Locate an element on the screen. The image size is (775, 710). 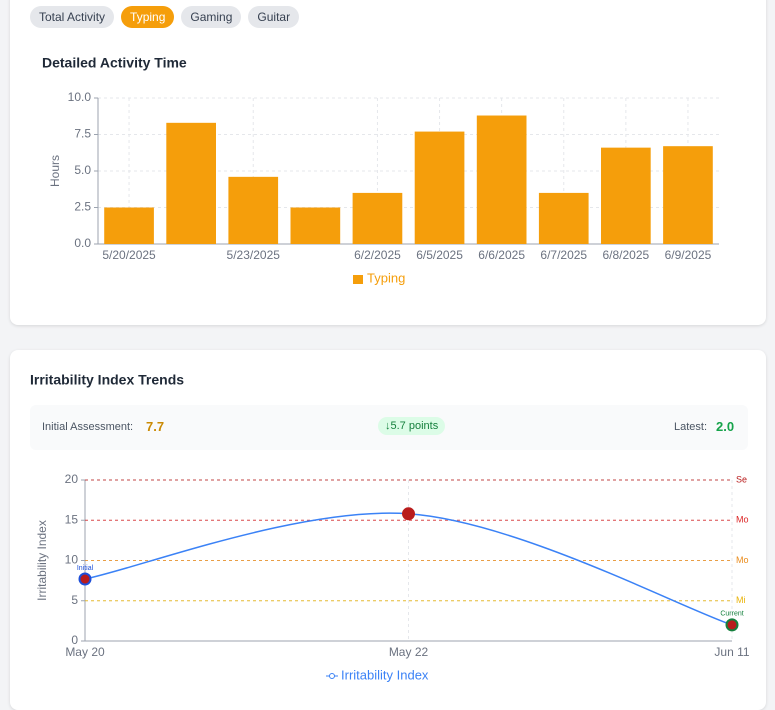
x-tick-label: 6/7/2025 is located at coordinates (563, 255).